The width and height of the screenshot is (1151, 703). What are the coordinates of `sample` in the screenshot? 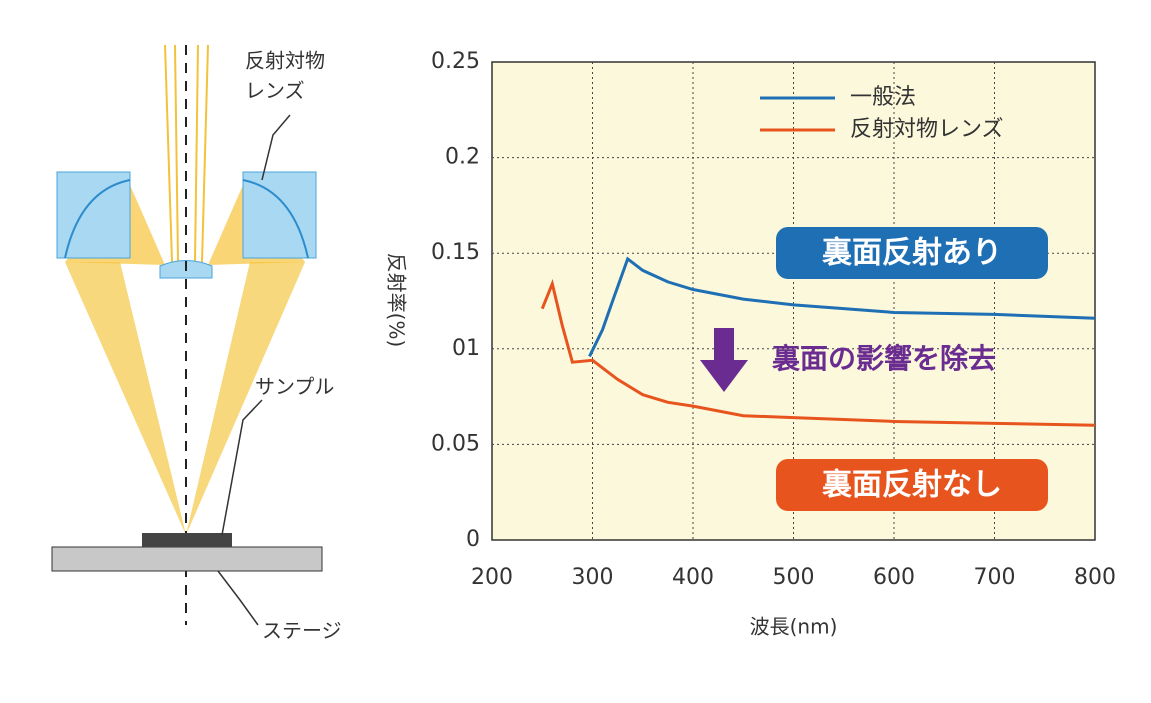 It's located at (187, 540).